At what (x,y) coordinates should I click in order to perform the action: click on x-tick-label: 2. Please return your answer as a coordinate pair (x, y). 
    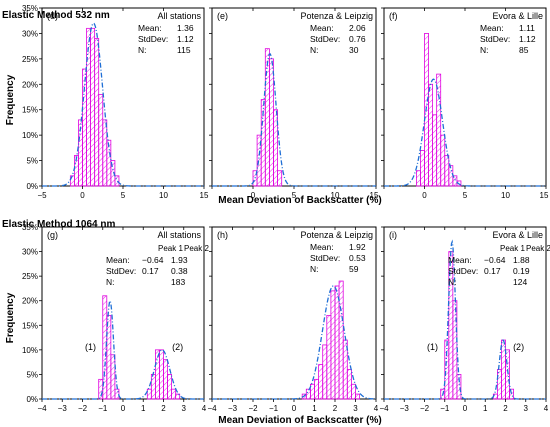
    Looking at the image, I should click on (163, 408).